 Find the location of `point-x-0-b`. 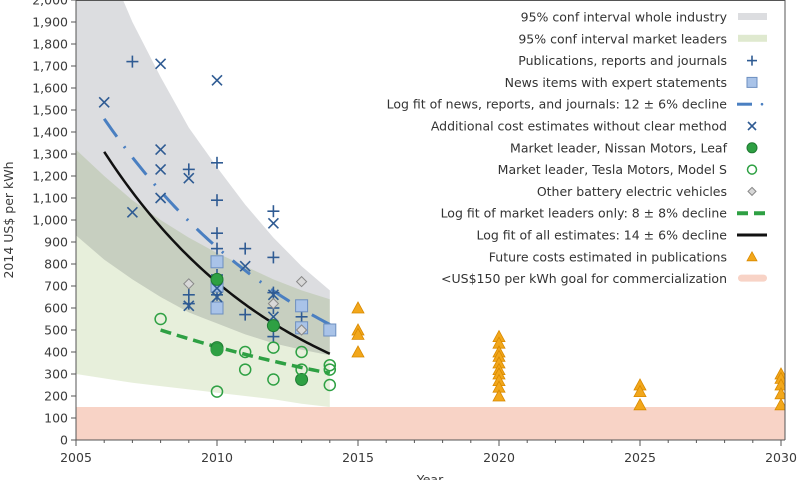

point-x-0-b is located at coordinates (104, 102).